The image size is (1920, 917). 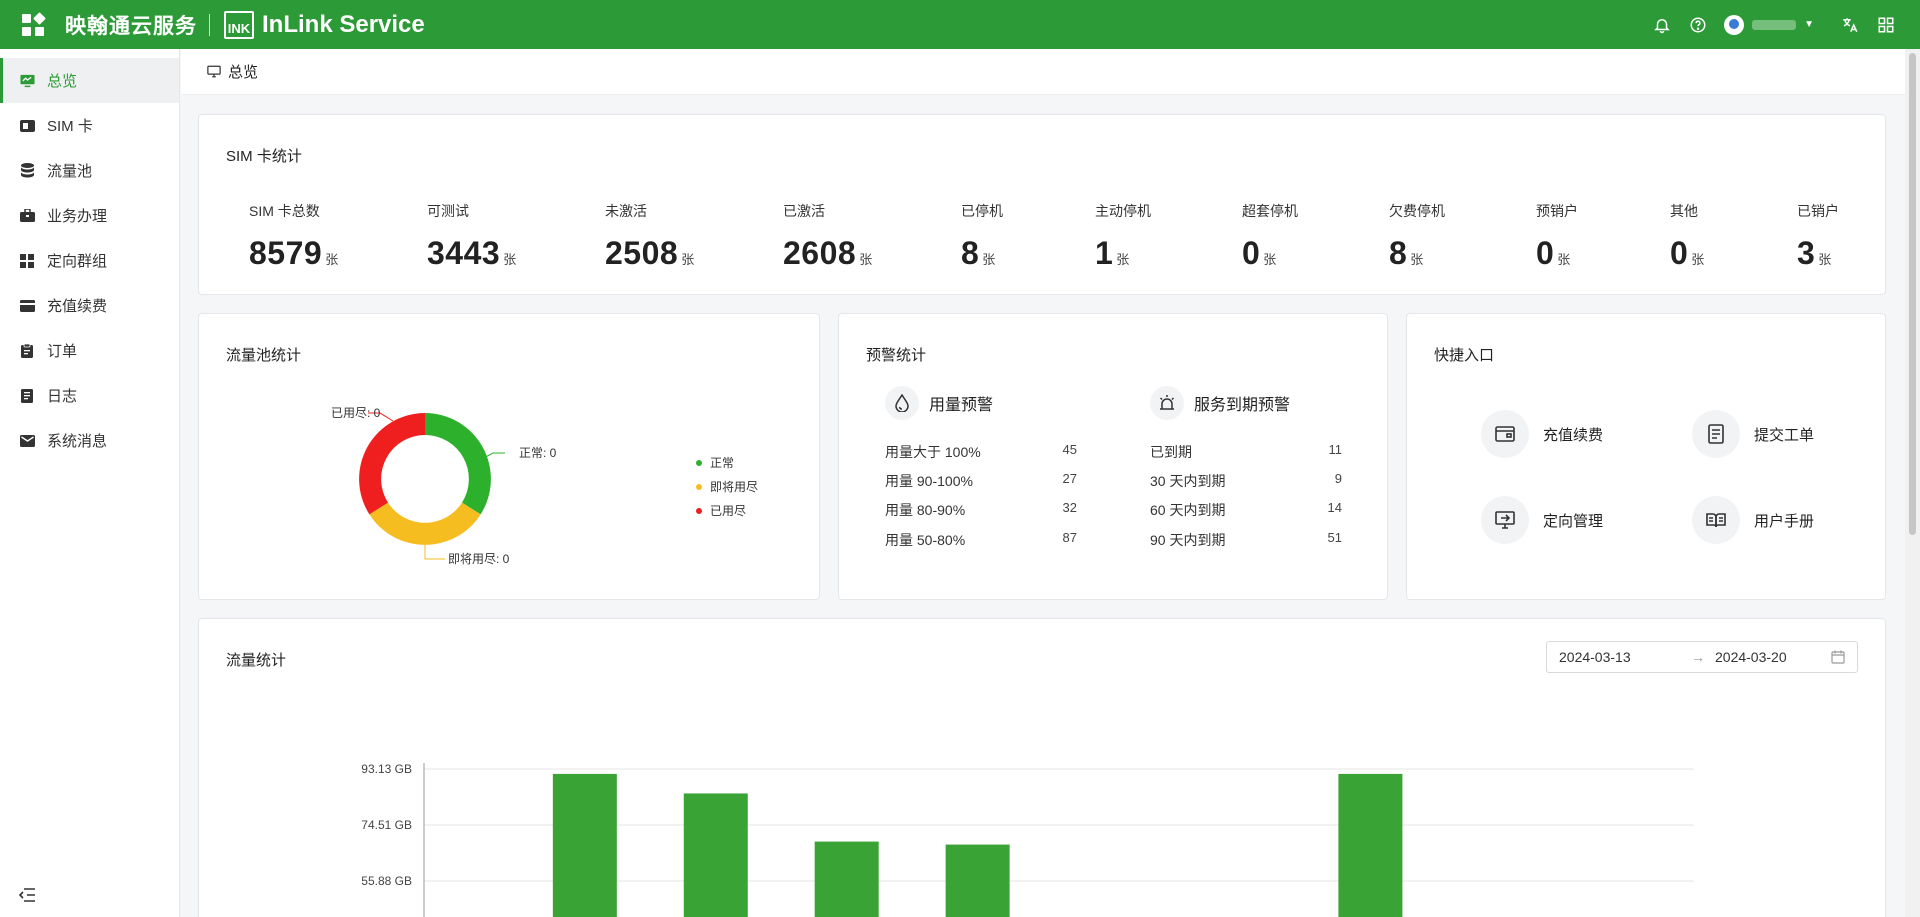 What do you see at coordinates (1069, 537) in the screenshot?
I see `usage-warning-row-value: 87` at bounding box center [1069, 537].